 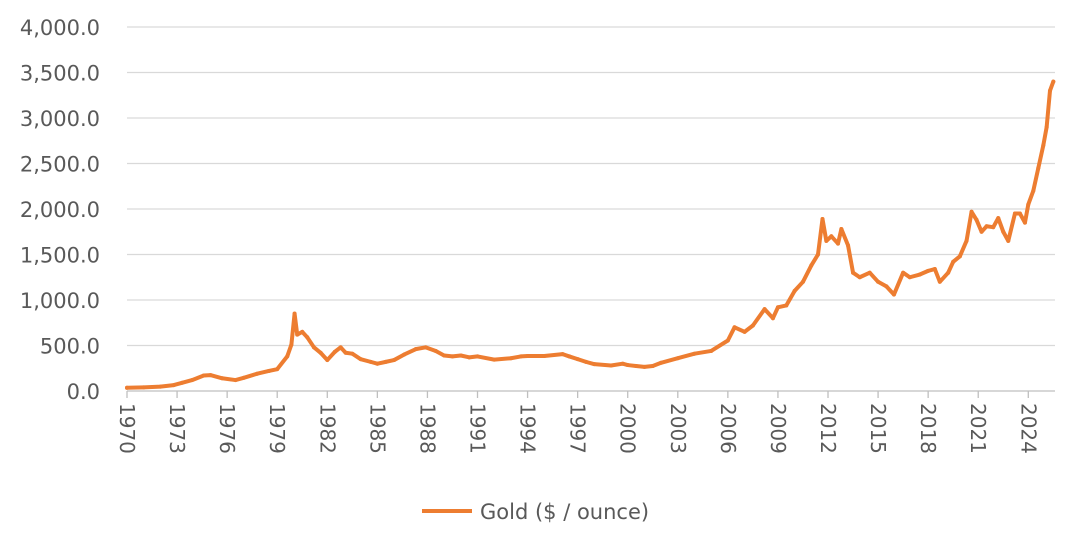 What do you see at coordinates (564, 512) in the screenshot?
I see `legend-label: Gold ($ / ounce)` at bounding box center [564, 512].